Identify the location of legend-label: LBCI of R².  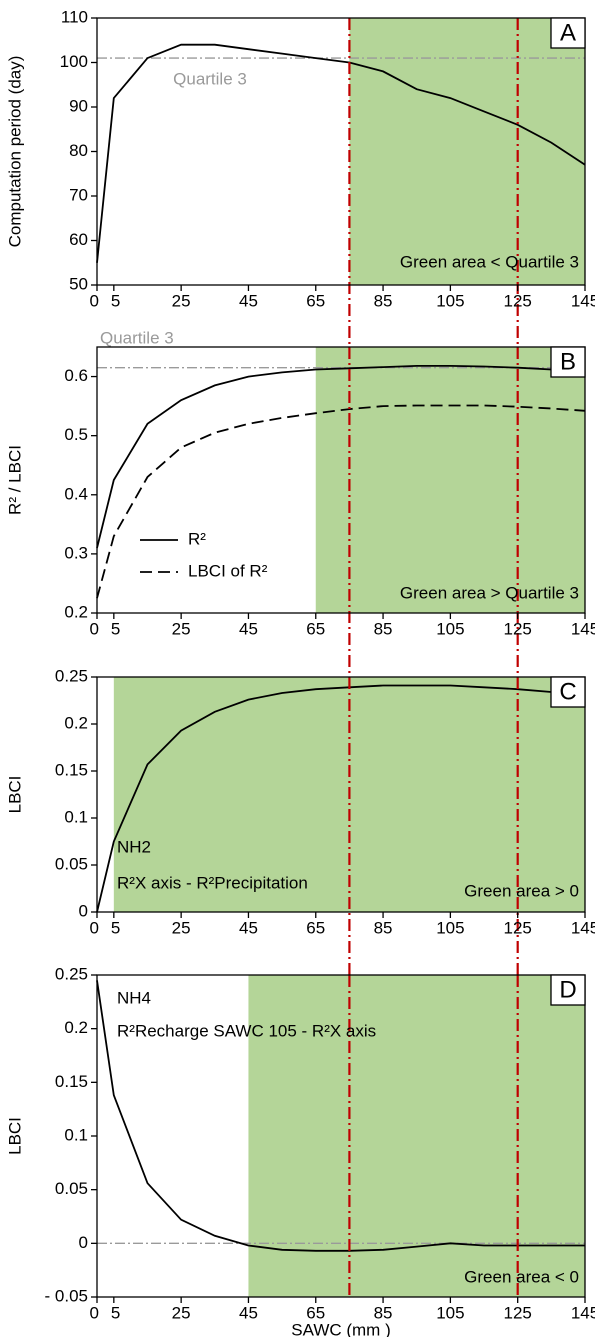
(228, 570).